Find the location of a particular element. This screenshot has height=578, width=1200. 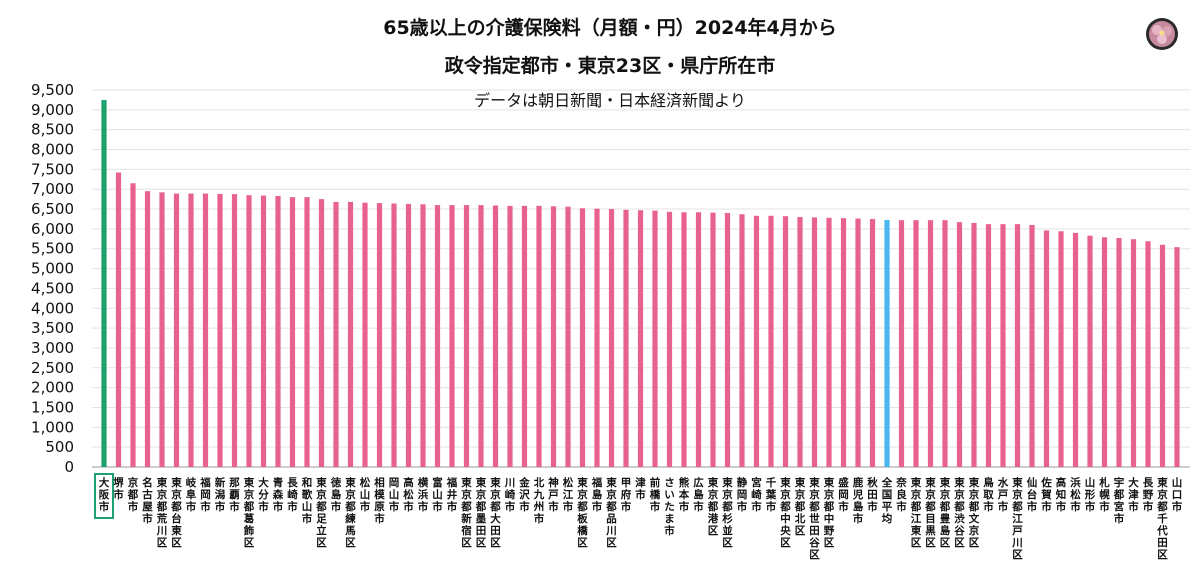

y-tick-label: 1,000 is located at coordinates (52, 427).